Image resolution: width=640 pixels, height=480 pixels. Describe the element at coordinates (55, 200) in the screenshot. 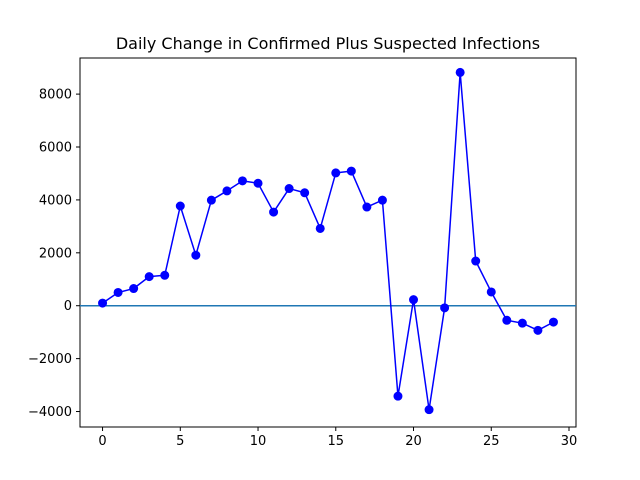

I see `y-tick-label: 4000` at that location.